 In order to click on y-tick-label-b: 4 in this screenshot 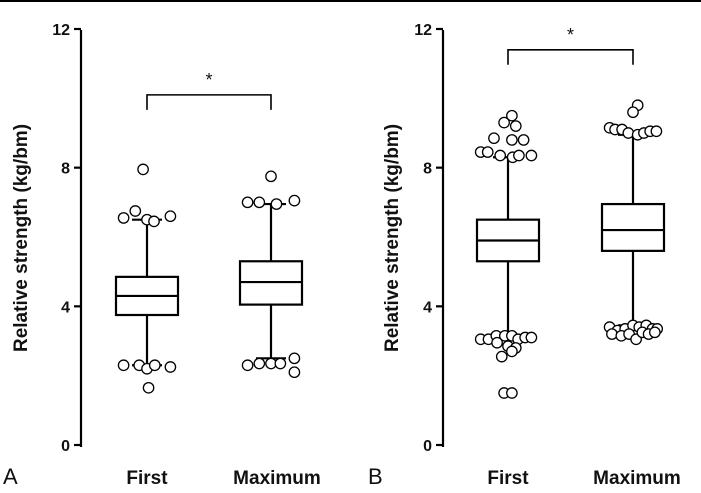, I will do `click(427, 307)`.